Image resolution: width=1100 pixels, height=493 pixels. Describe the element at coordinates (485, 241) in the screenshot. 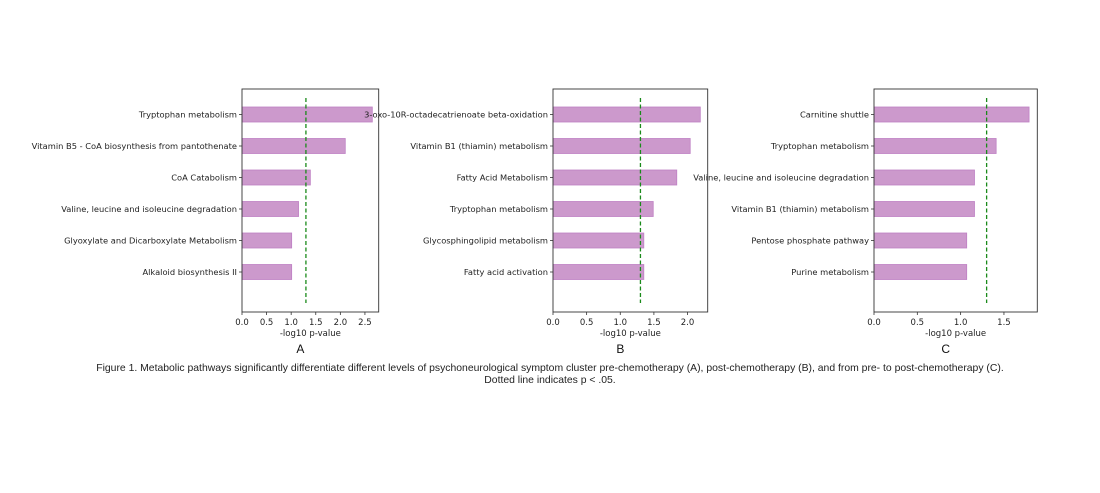

I see `category-label: Glycosphingolipid metabolism` at that location.